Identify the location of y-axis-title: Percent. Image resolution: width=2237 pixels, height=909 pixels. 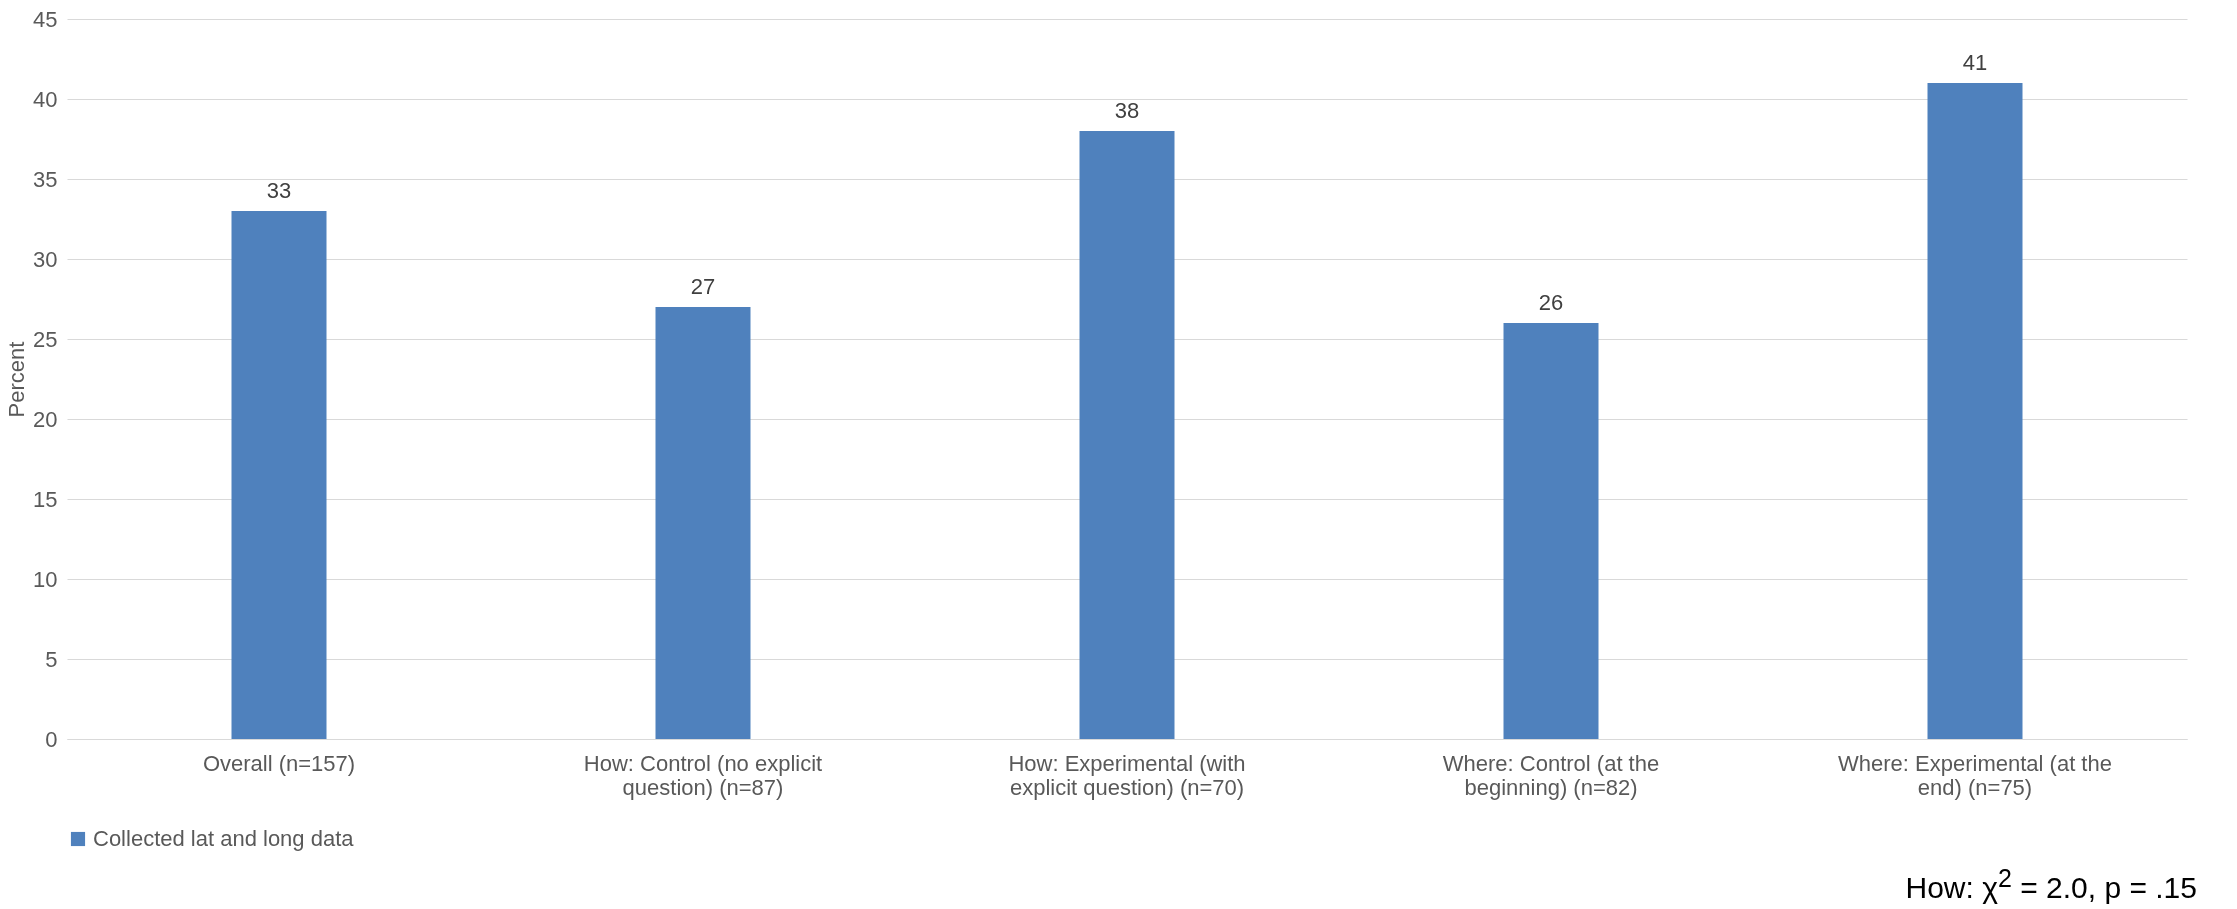
(17, 379).